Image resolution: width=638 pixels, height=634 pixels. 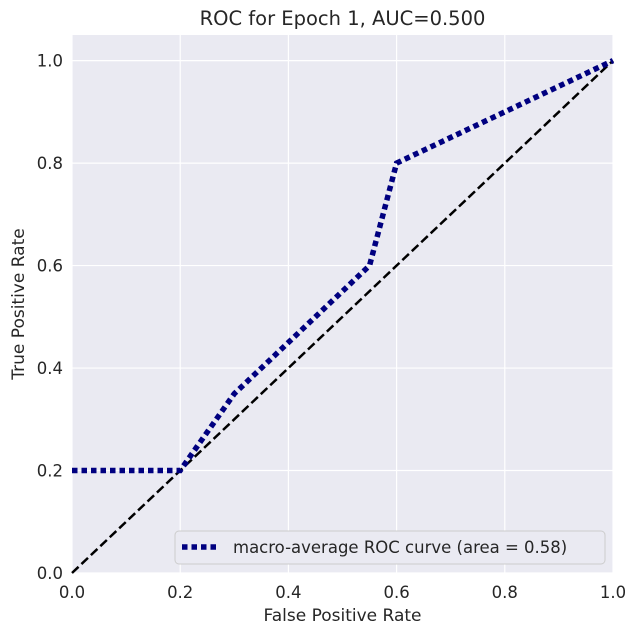 What do you see at coordinates (613, 592) in the screenshot?
I see `x-tick-label: 1.0` at bounding box center [613, 592].